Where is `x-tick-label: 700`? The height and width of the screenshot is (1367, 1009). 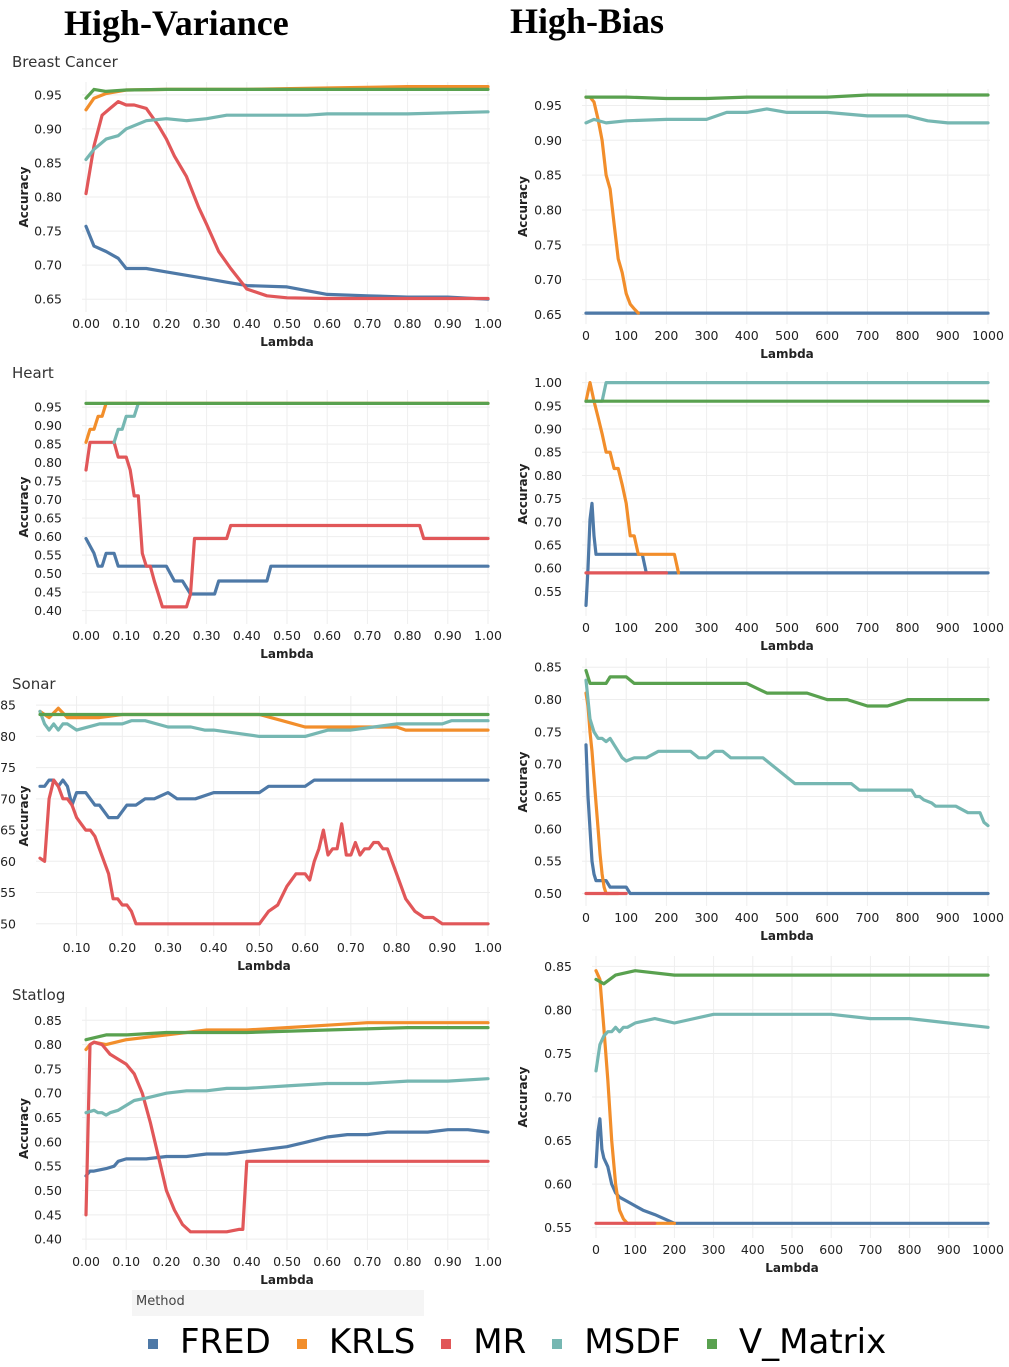 x-tick-label: 700 is located at coordinates (867, 335).